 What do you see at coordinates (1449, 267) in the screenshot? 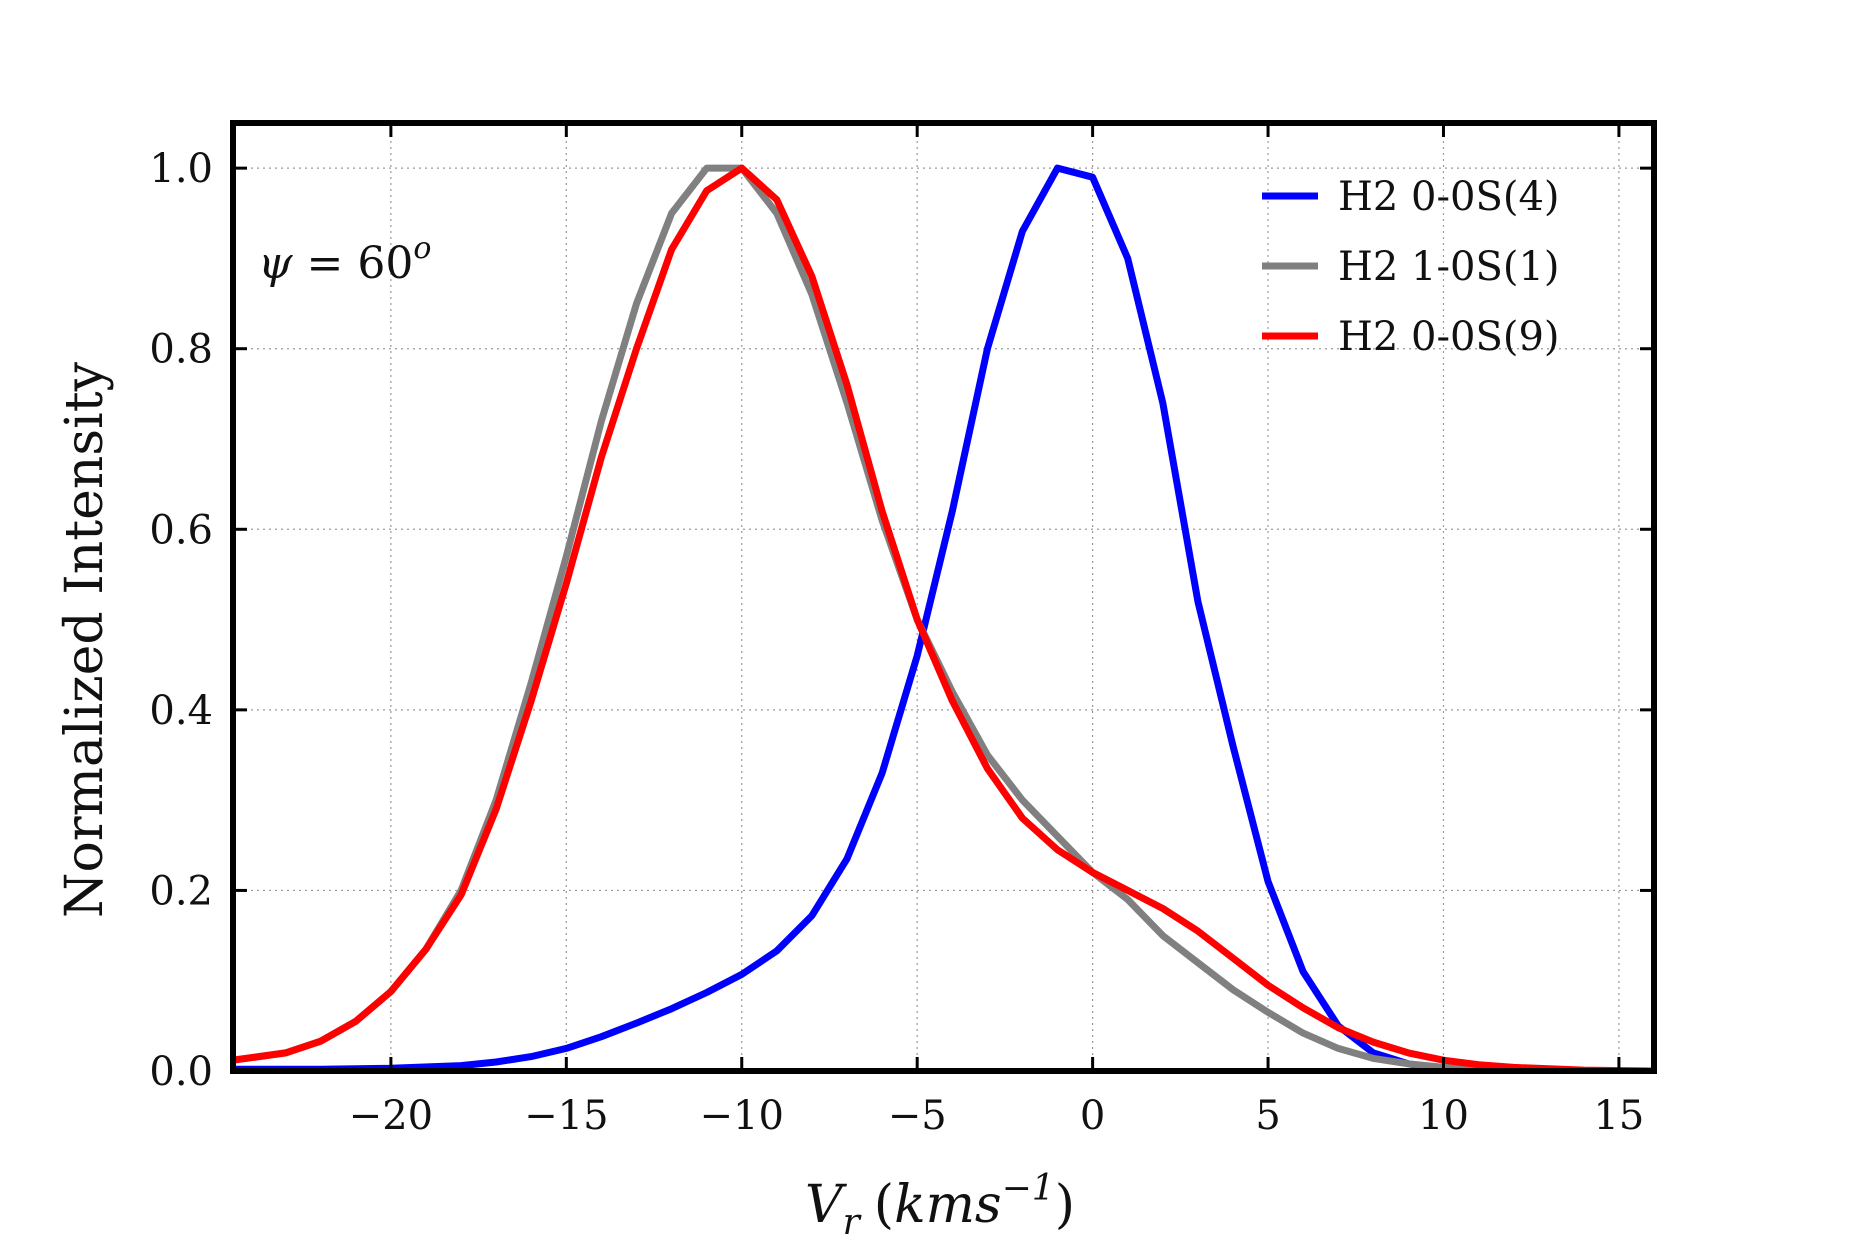
I see `legend-label-1: H2 1-0S(1)` at bounding box center [1449, 267].